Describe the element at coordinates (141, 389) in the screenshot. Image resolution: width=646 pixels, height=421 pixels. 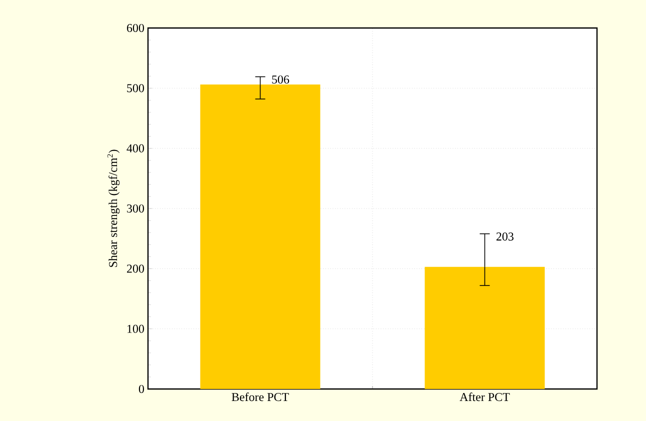
I see `y-tick-label: 0` at that location.